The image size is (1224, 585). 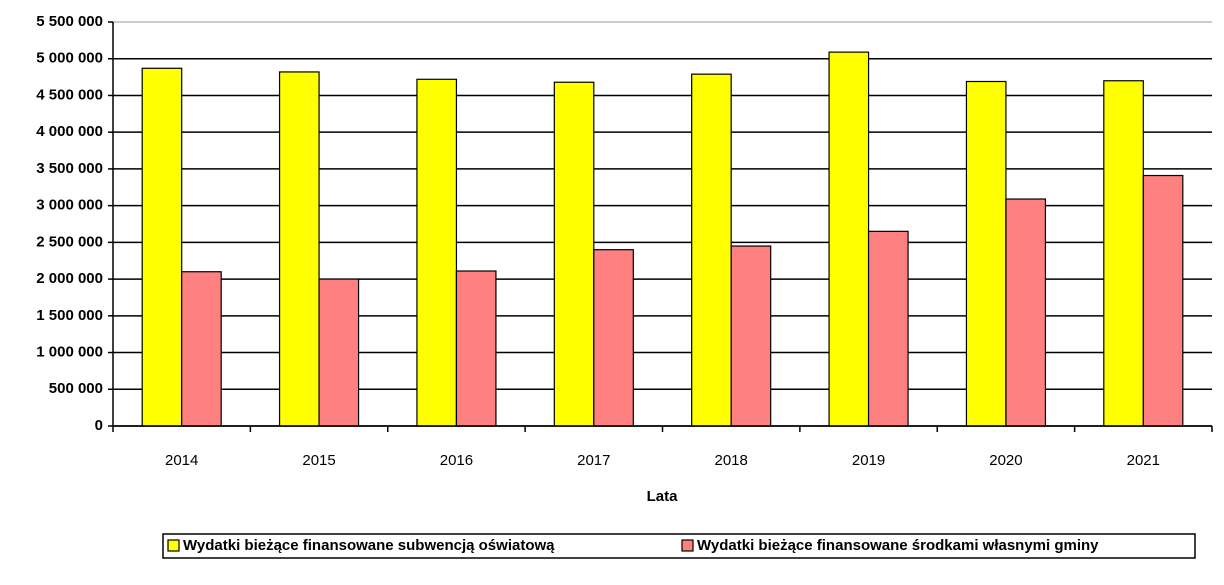 What do you see at coordinates (868, 460) in the screenshot?
I see `x-tick-label: 2019` at bounding box center [868, 460].